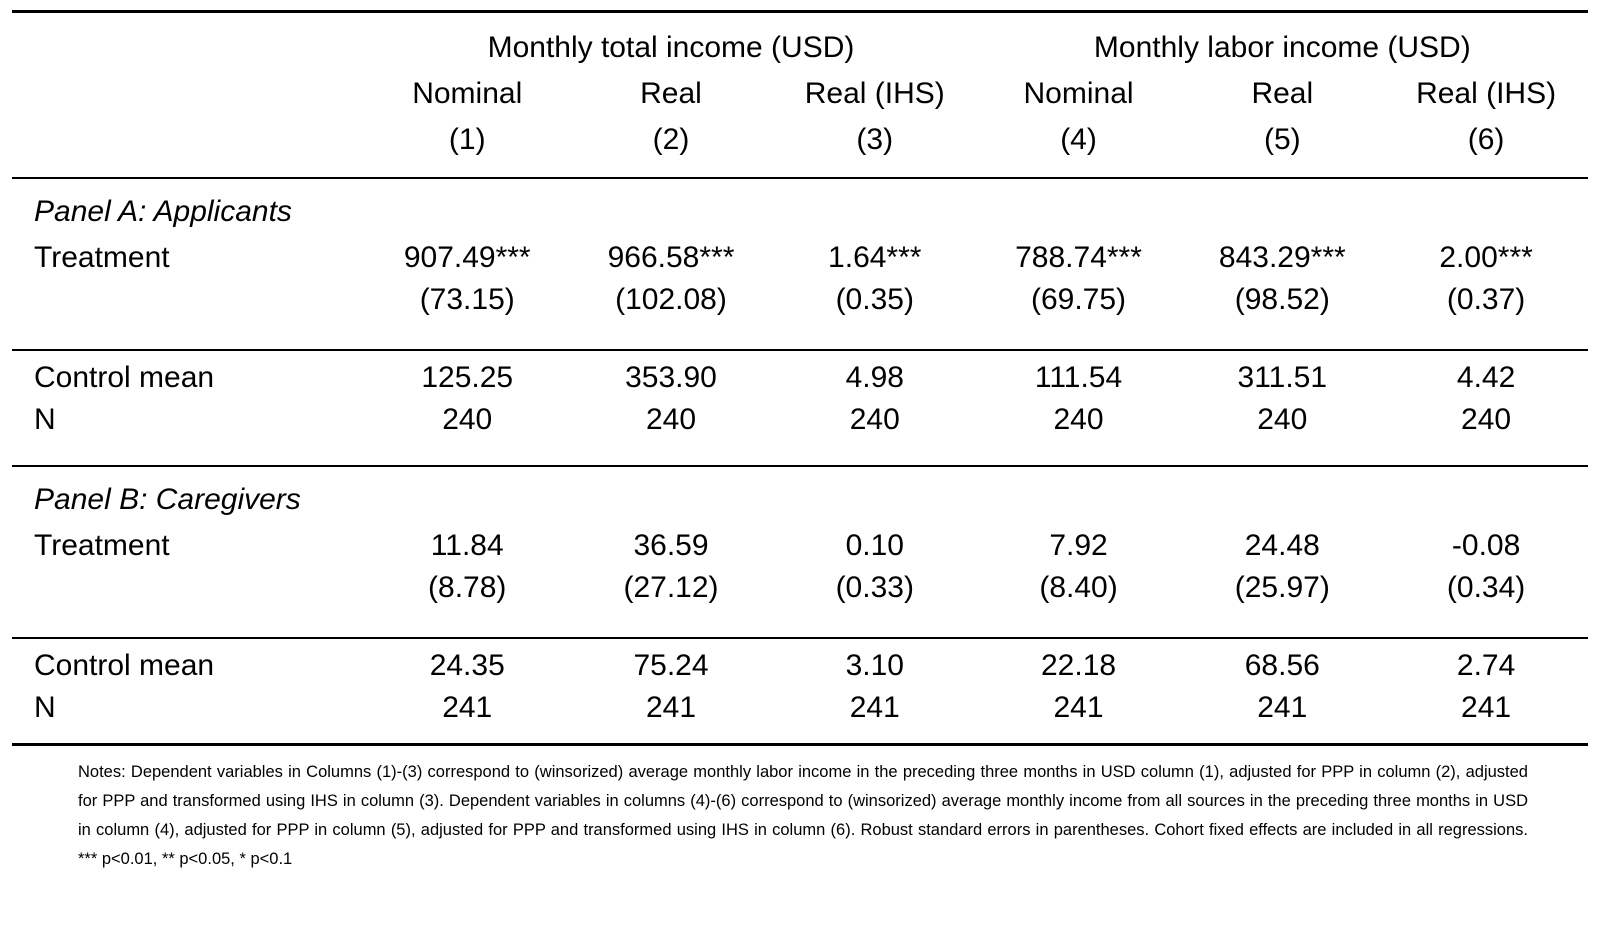  What do you see at coordinates (874, 545) in the screenshot?
I see `coefficient-cell: 0.10` at bounding box center [874, 545].